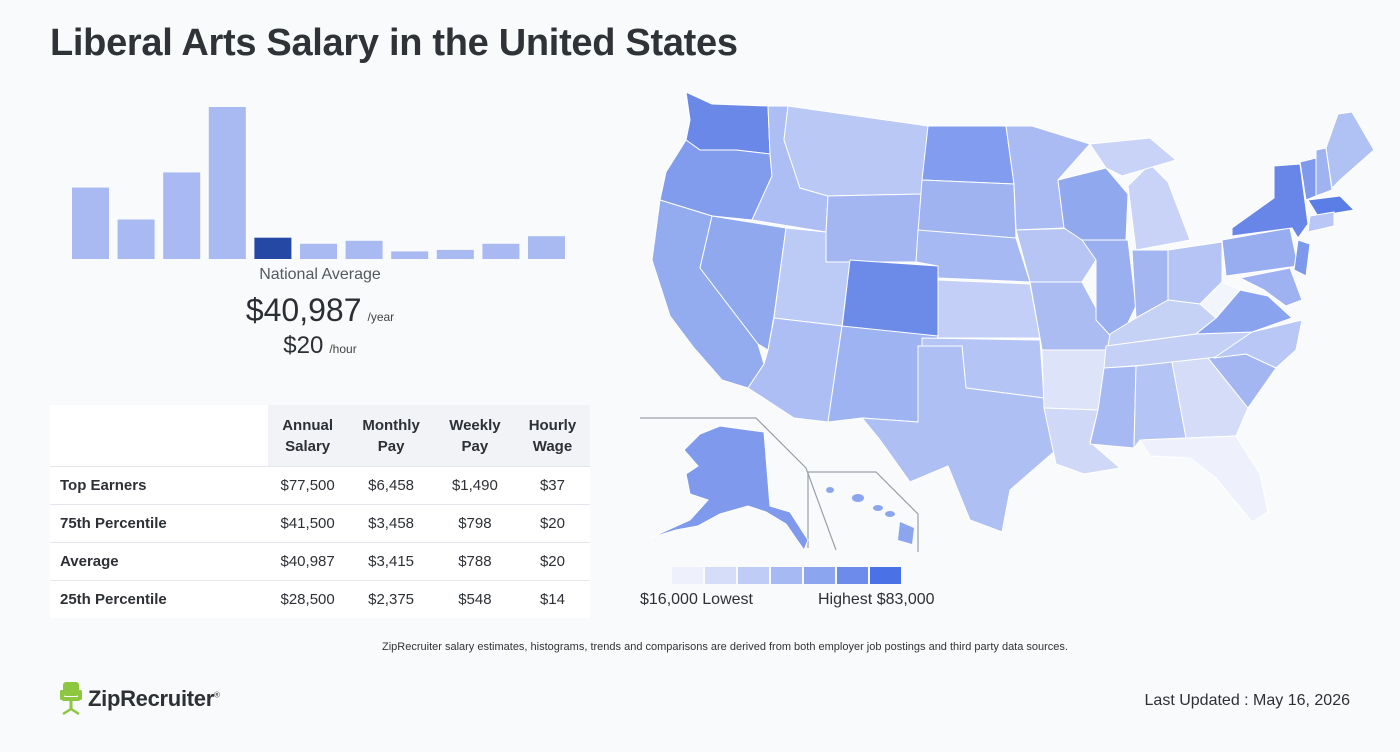  I want to click on map-state-montana, so click(856, 151).